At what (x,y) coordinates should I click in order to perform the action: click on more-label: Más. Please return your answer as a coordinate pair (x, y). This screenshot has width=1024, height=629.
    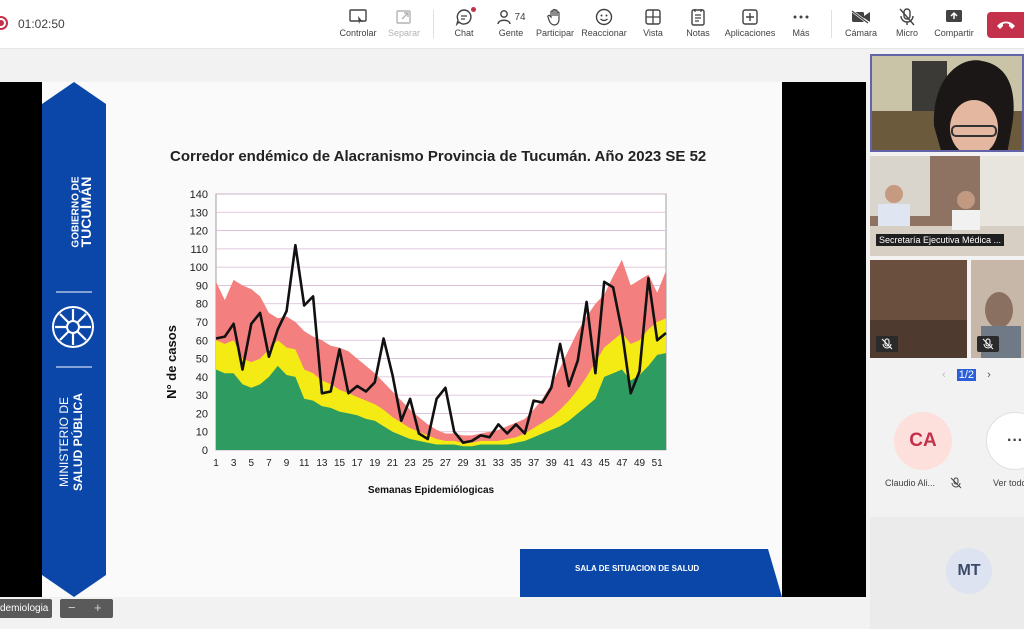
    Looking at the image, I should click on (801, 33).